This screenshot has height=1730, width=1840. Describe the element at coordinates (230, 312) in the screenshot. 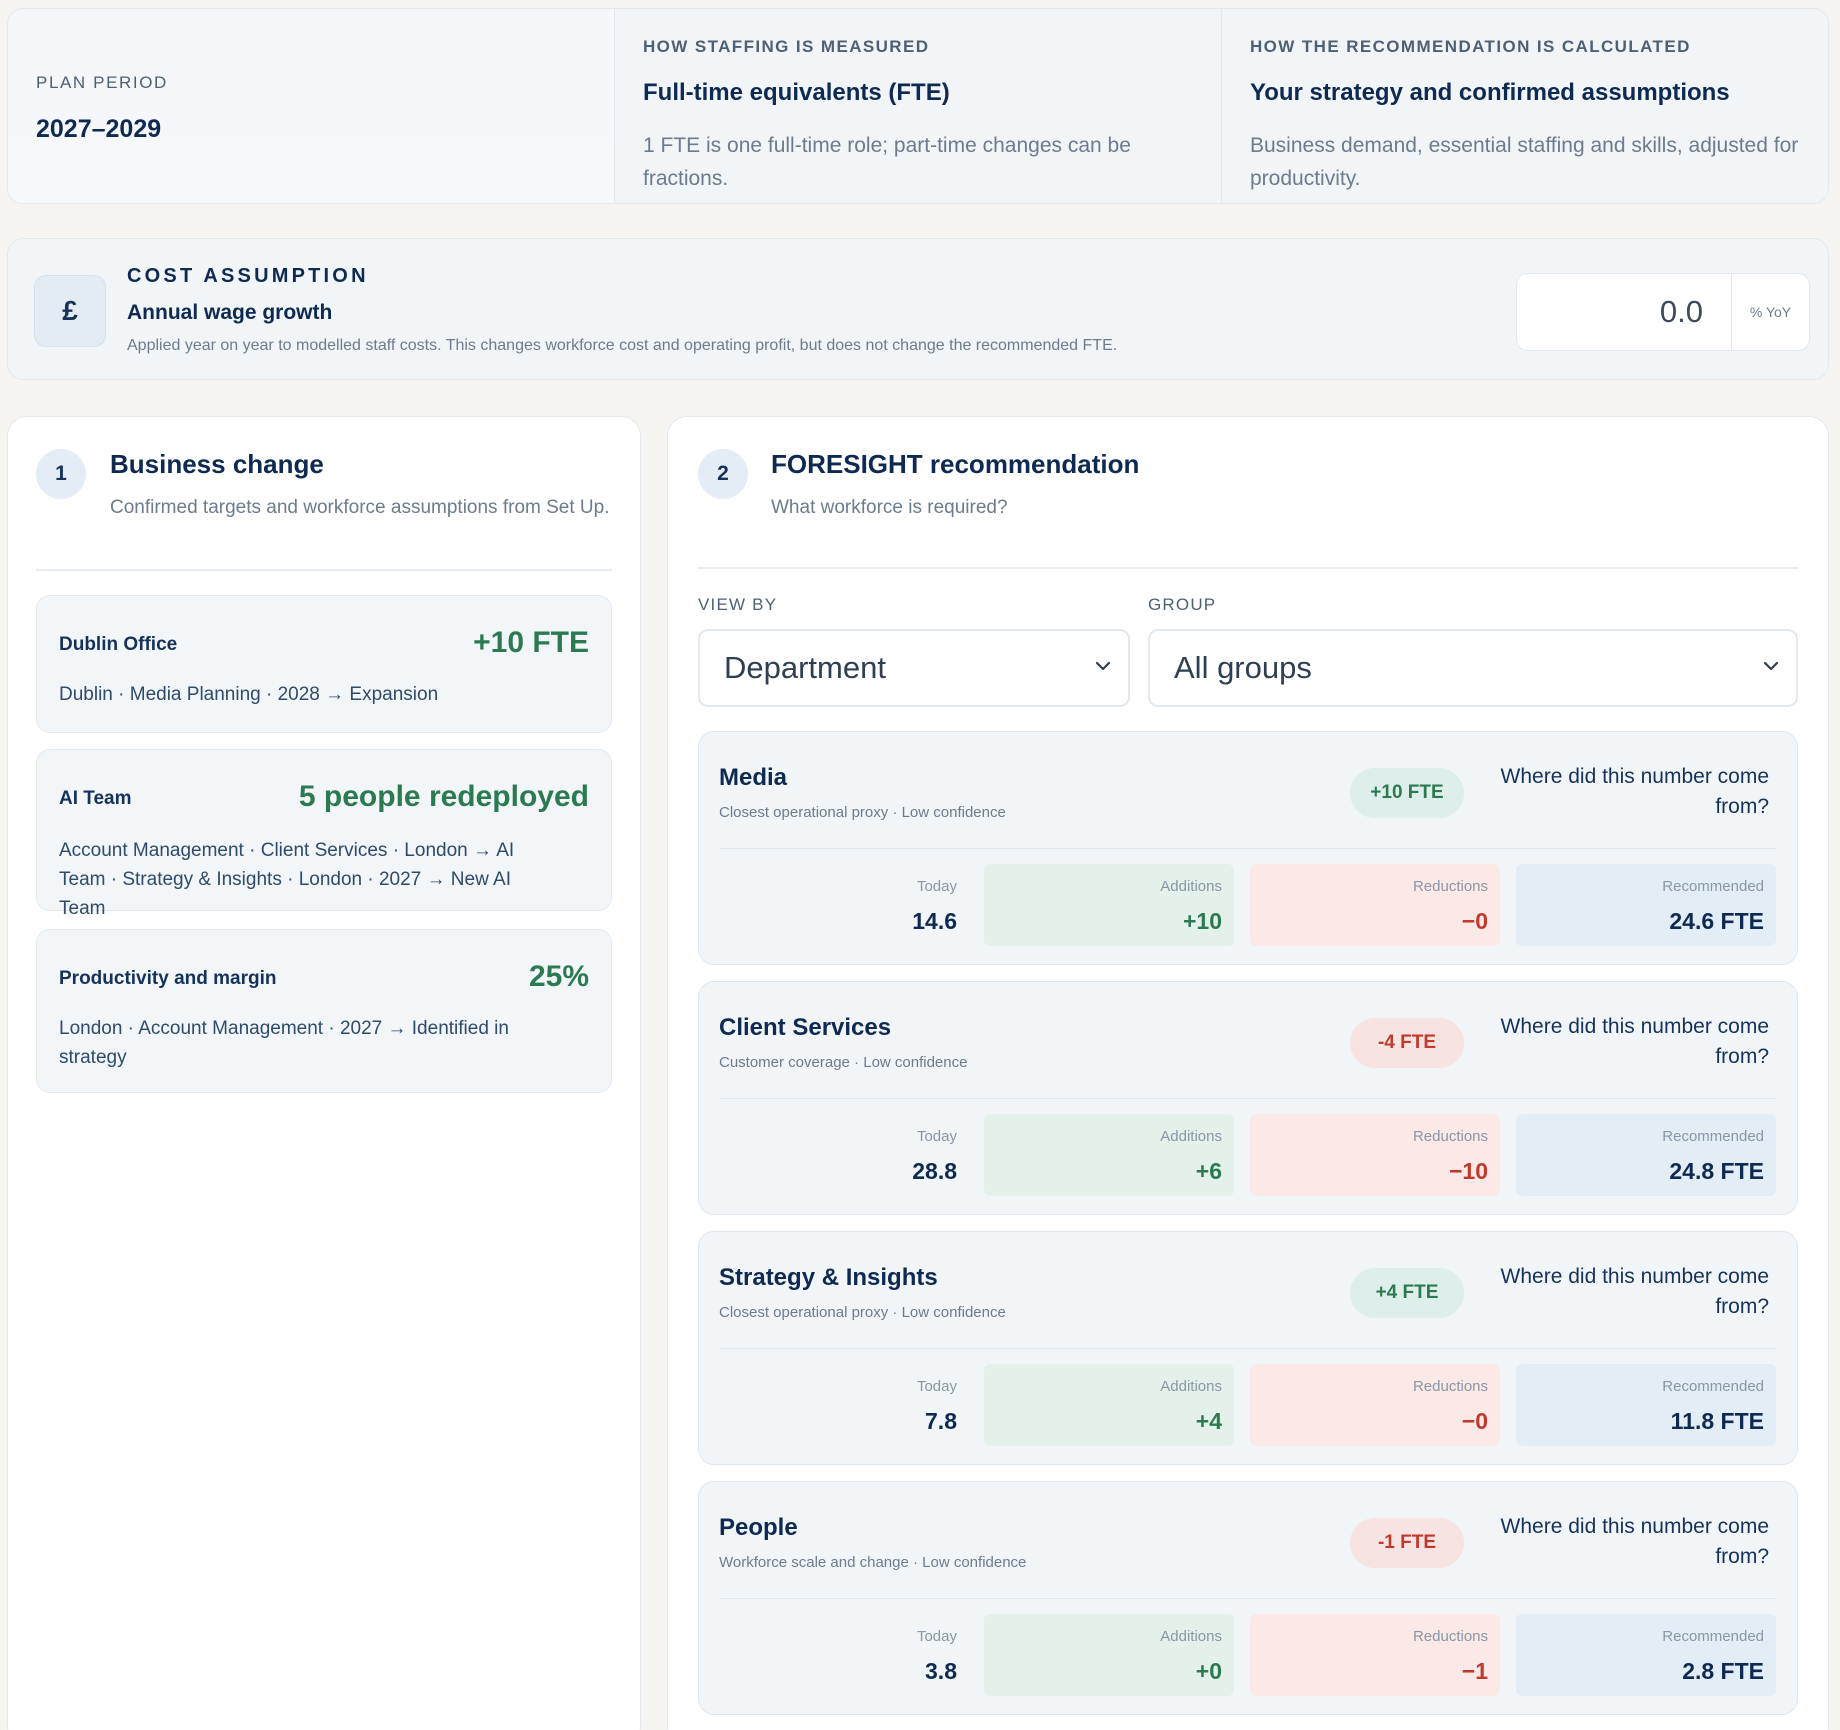

I see `wage-growth-title: Annual wage growth` at that location.